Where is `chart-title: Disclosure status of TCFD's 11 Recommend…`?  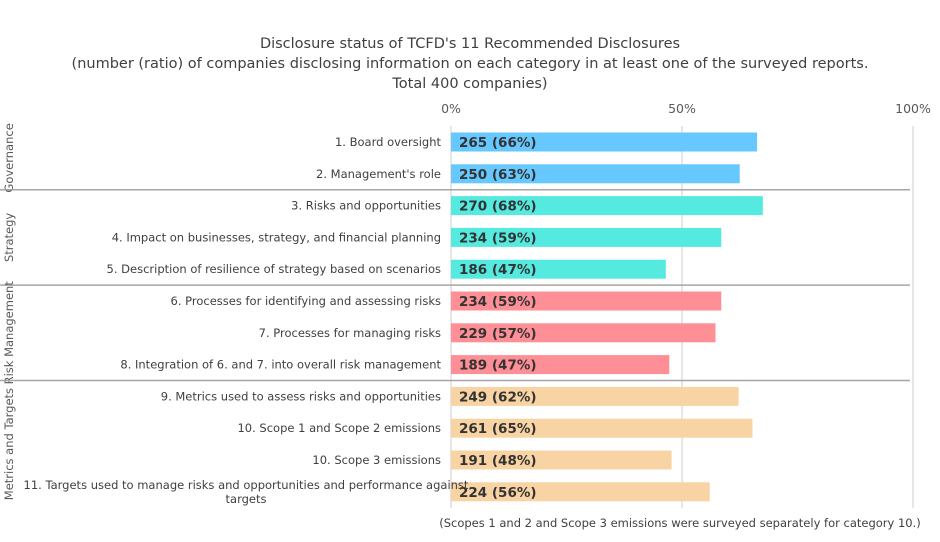
chart-title: Disclosure status of TCFD's 11 Recommend… is located at coordinates (470, 64).